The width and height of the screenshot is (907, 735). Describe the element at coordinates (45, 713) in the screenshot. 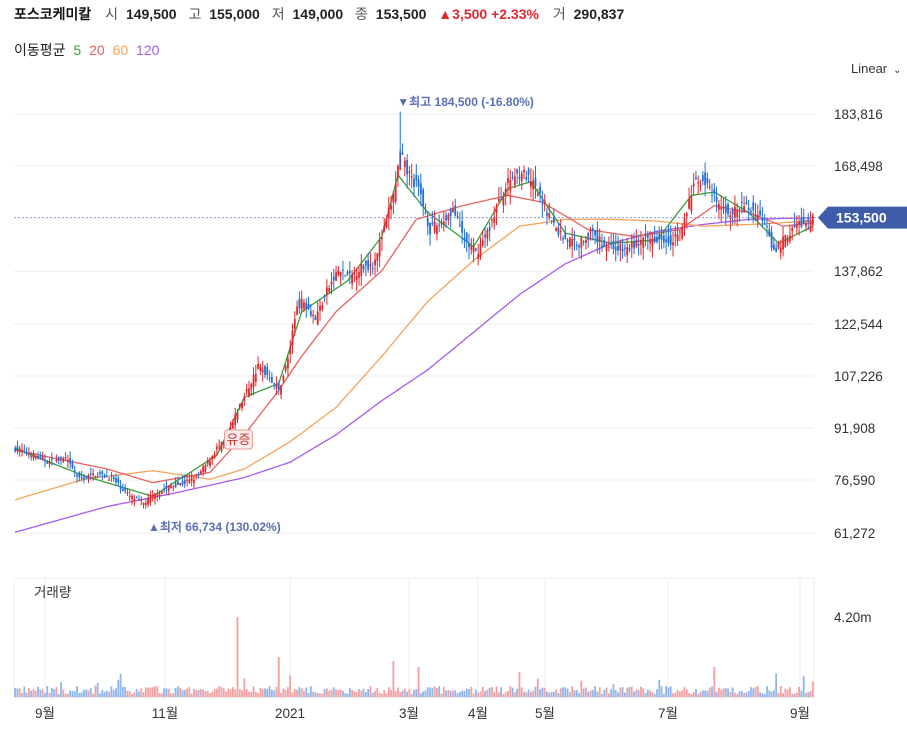

I see `x-tick-label: 9월` at that location.